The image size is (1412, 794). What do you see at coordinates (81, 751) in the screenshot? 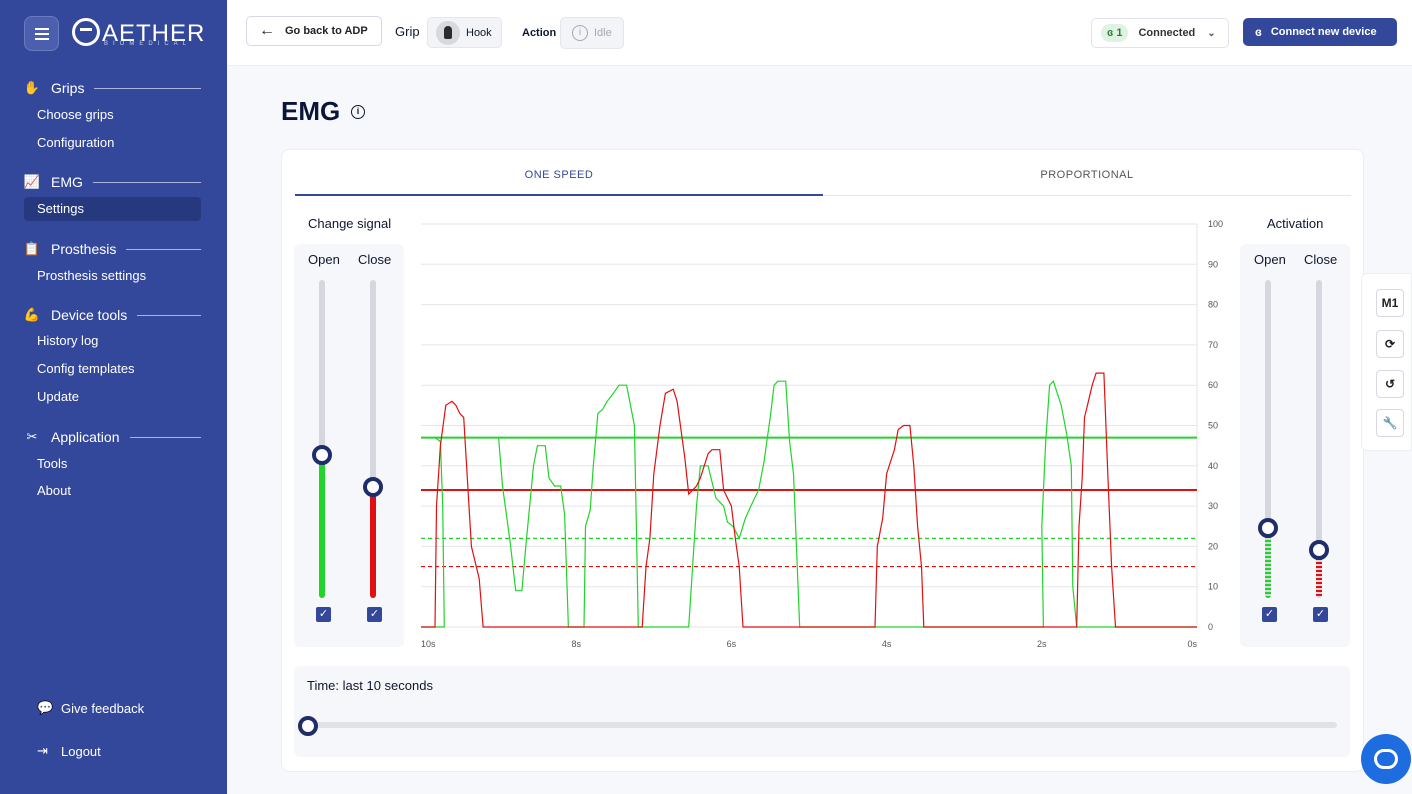
I see `logout-label: Logout` at bounding box center [81, 751].